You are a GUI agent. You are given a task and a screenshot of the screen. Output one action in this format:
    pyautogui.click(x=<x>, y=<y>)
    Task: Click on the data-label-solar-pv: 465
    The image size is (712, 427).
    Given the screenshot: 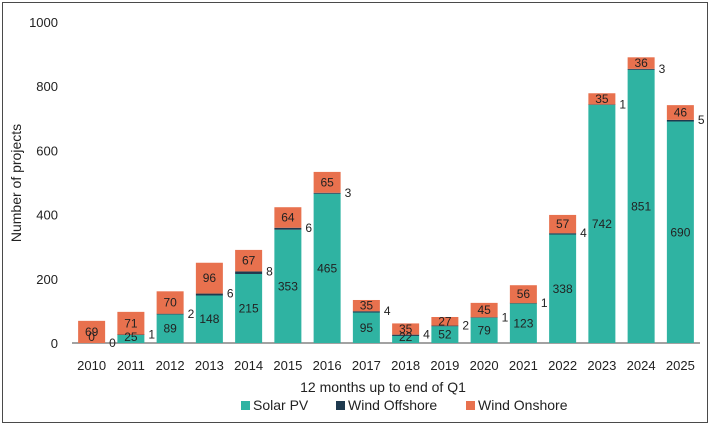 What is the action you would take?
    pyautogui.click(x=327, y=268)
    